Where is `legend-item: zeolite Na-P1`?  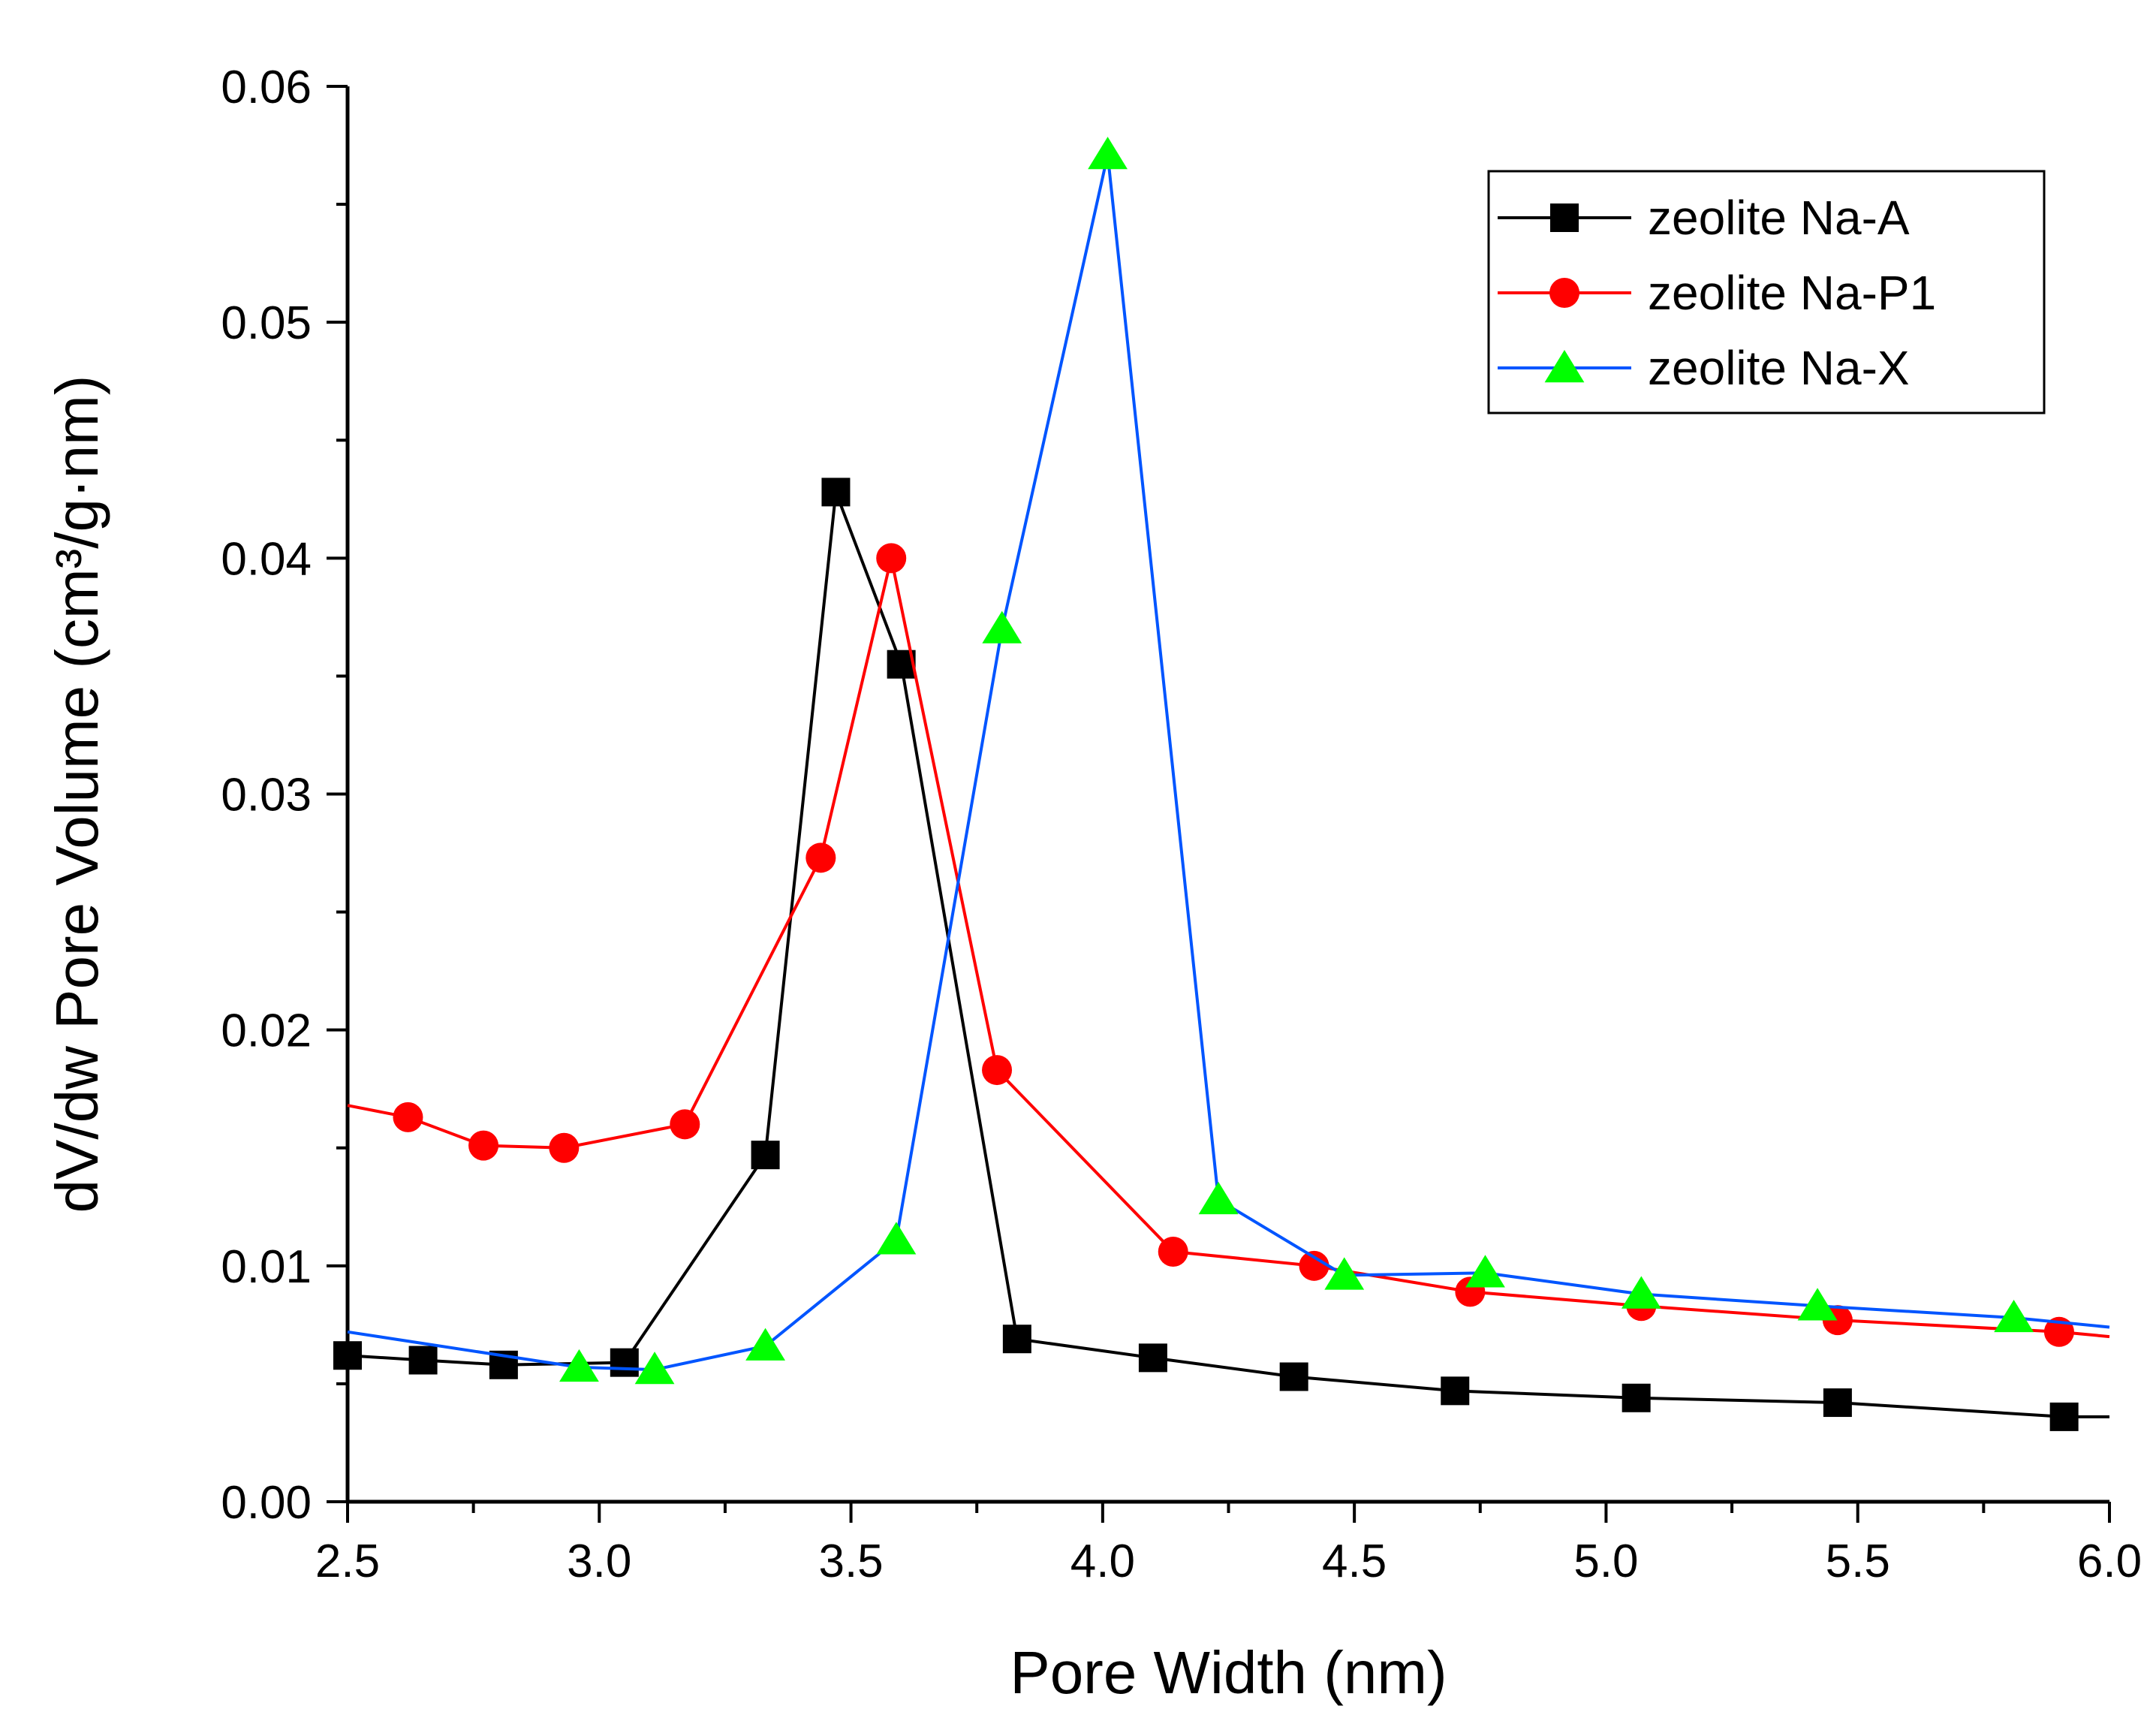
legend-item: zeolite Na-P1 is located at coordinates (1717, 293).